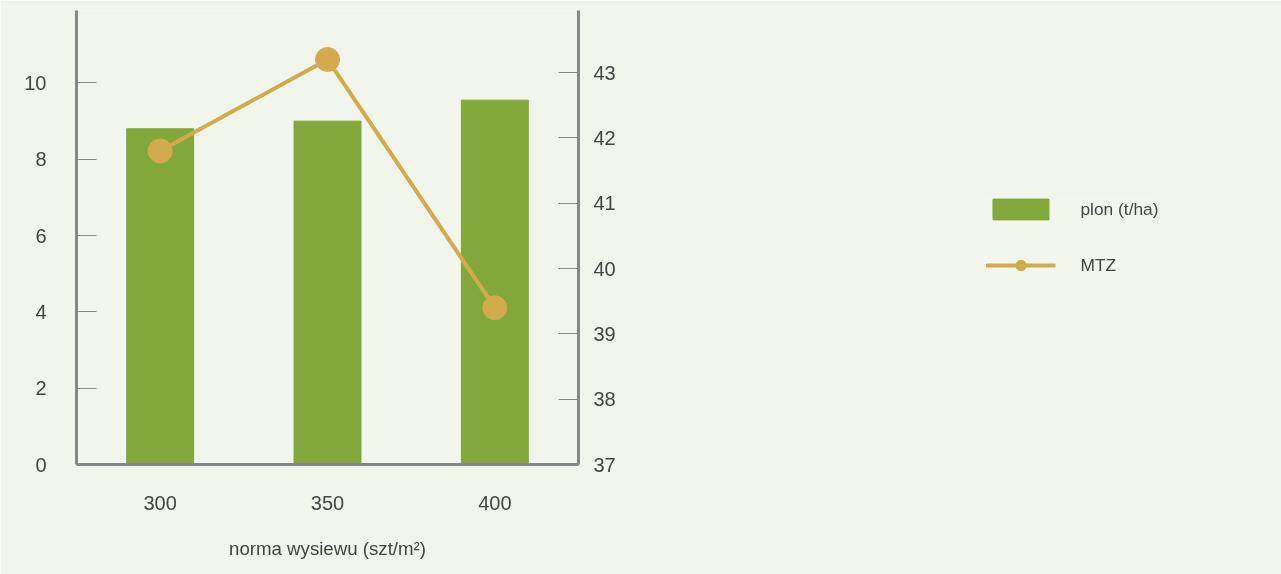  What do you see at coordinates (604, 203) in the screenshot?
I see `y2-tick-label: 41` at bounding box center [604, 203].